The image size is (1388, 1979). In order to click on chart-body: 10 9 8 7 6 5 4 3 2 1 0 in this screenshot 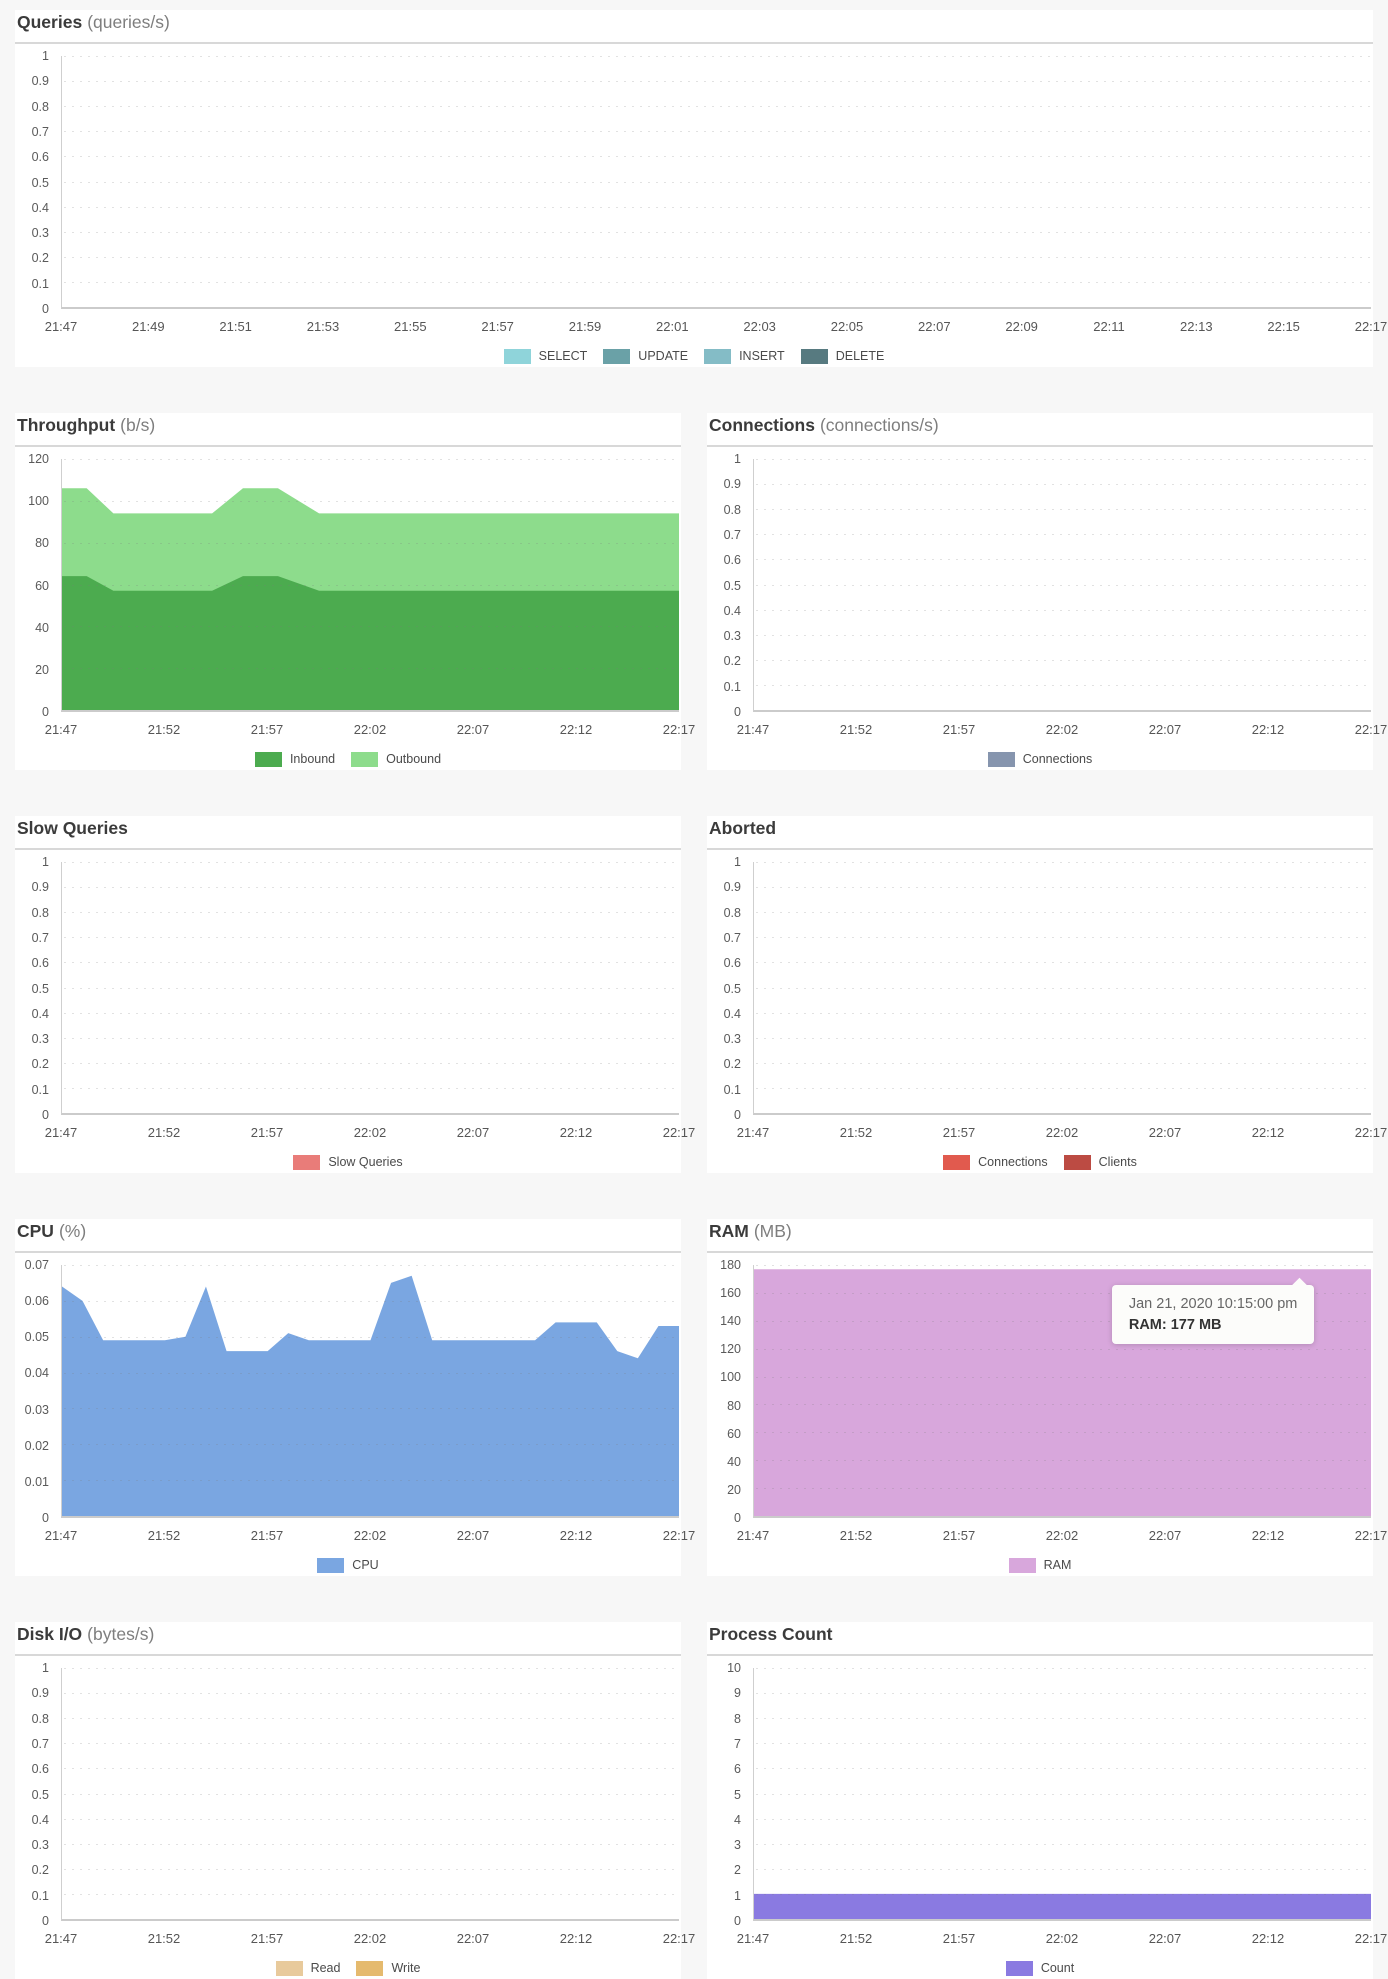, I will do `click(1040, 1794)`.